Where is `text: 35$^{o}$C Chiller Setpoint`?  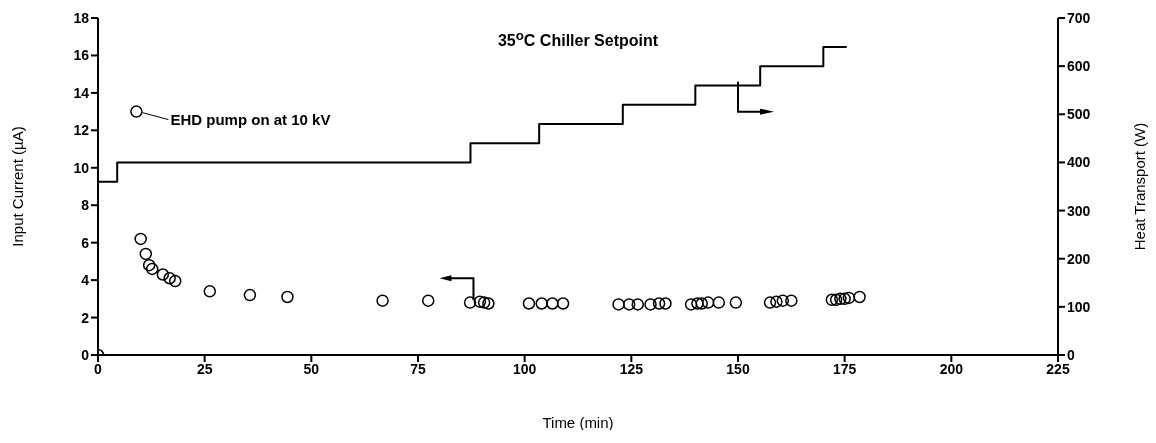
text: 35$^{o}$C Chiller Setpoint is located at coordinates (578, 39).